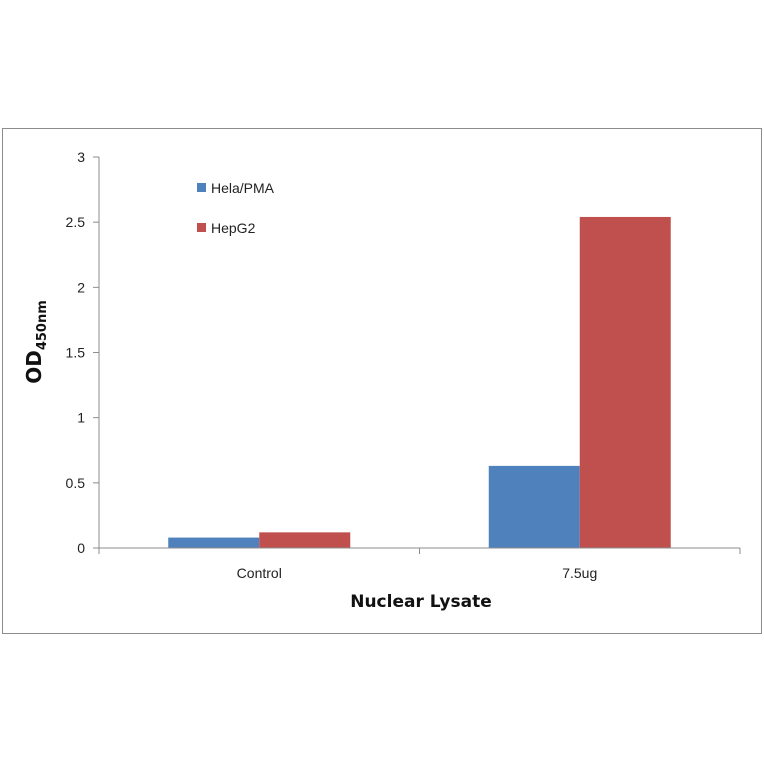 This screenshot has width=764, height=764. Describe the element at coordinates (76, 353) in the screenshot. I see `y-tick-label: 1.5` at that location.